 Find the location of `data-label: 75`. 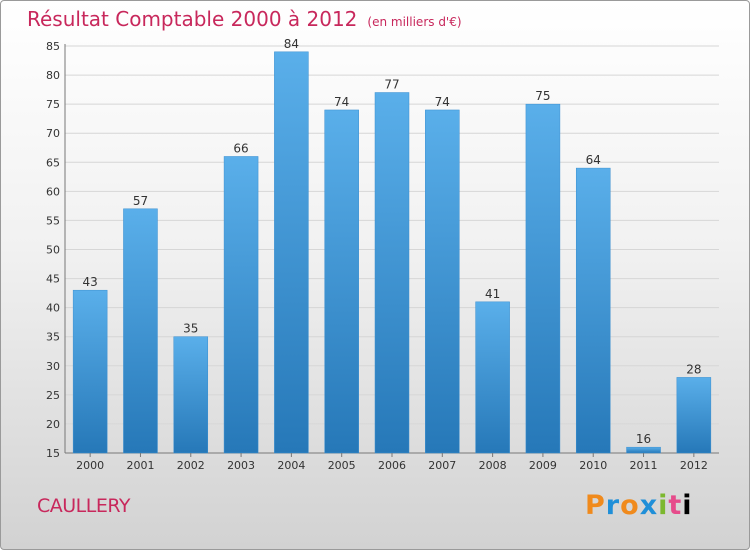

data-label: 75 is located at coordinates (542, 96).